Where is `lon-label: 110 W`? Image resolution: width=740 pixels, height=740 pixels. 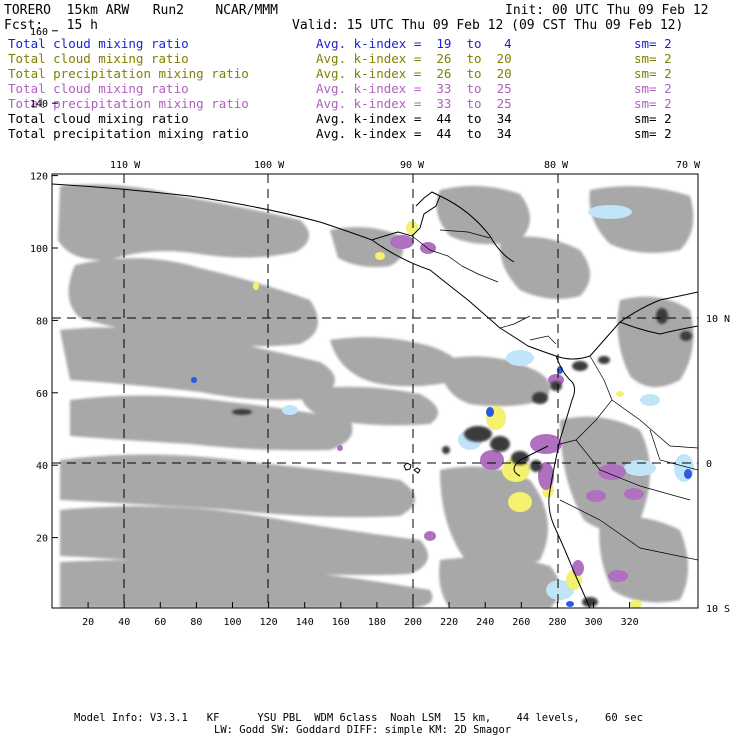
lon-label: 110 W is located at coordinates (125, 165).